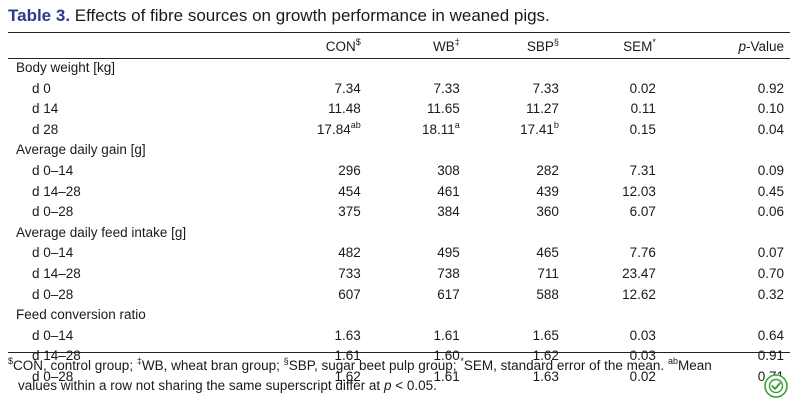 The width and height of the screenshot is (798, 406). I want to click on table-row: d 0–14 1.63 1.61 1.65 0.03 0.64, so click(399, 336).